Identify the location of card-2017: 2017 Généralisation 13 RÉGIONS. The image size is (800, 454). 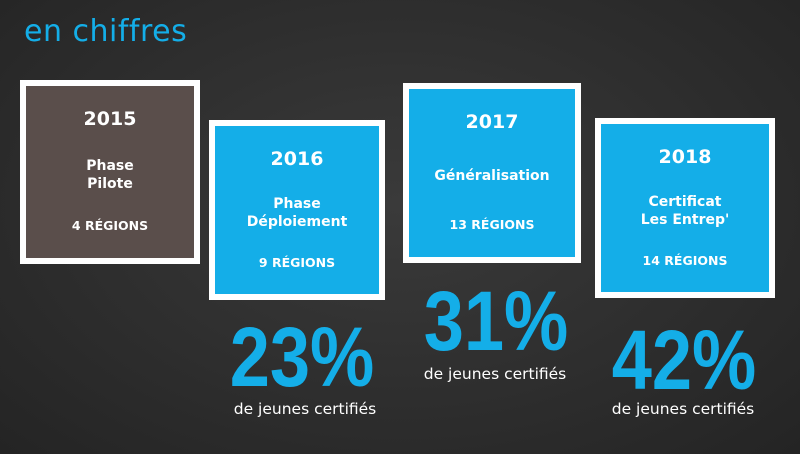
(492, 173).